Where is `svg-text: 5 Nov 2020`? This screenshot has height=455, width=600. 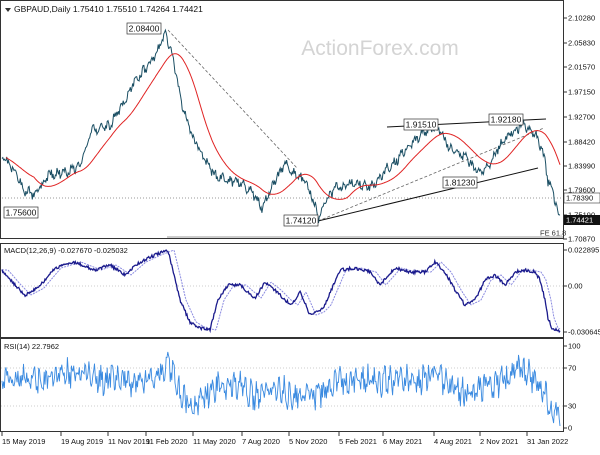
svg-text: 5 Nov 2020 is located at coordinates (308, 441).